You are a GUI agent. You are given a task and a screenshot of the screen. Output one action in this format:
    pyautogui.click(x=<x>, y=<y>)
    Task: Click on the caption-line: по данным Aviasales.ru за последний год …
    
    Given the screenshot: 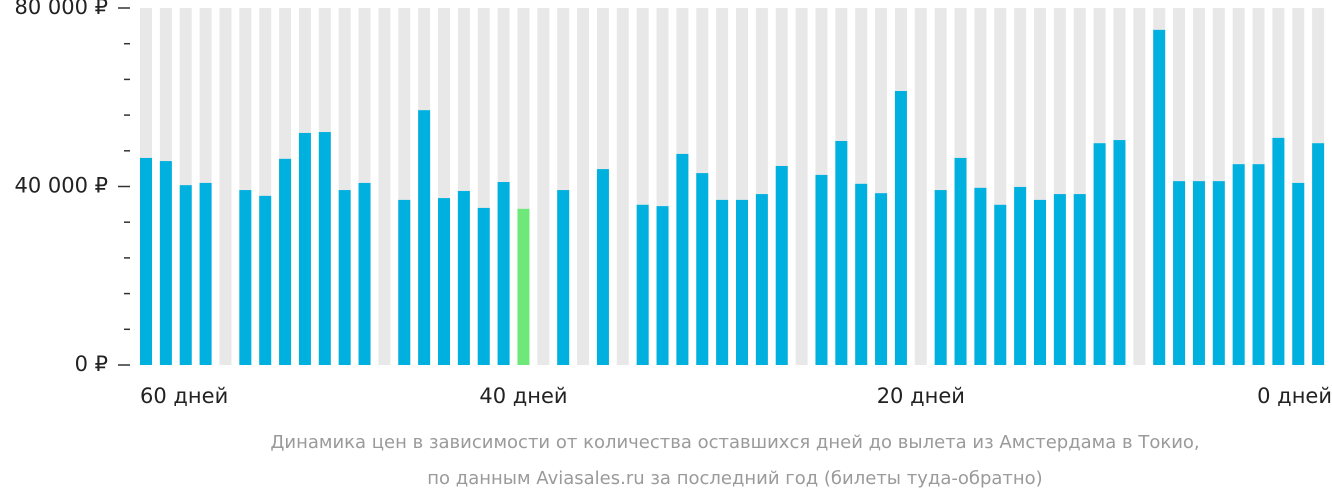 What is the action you would take?
    pyautogui.click(x=734, y=478)
    